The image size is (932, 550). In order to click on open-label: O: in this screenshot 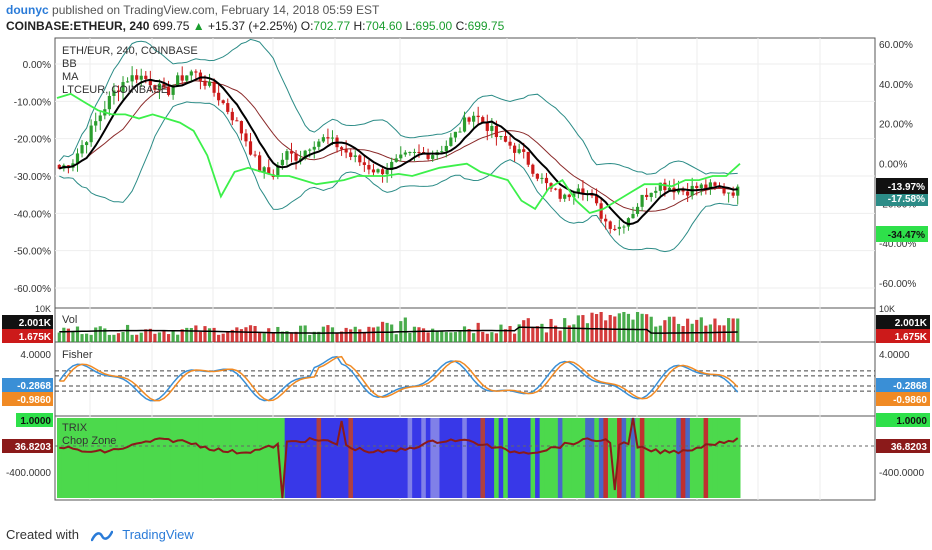, I will do `click(307, 26)`.